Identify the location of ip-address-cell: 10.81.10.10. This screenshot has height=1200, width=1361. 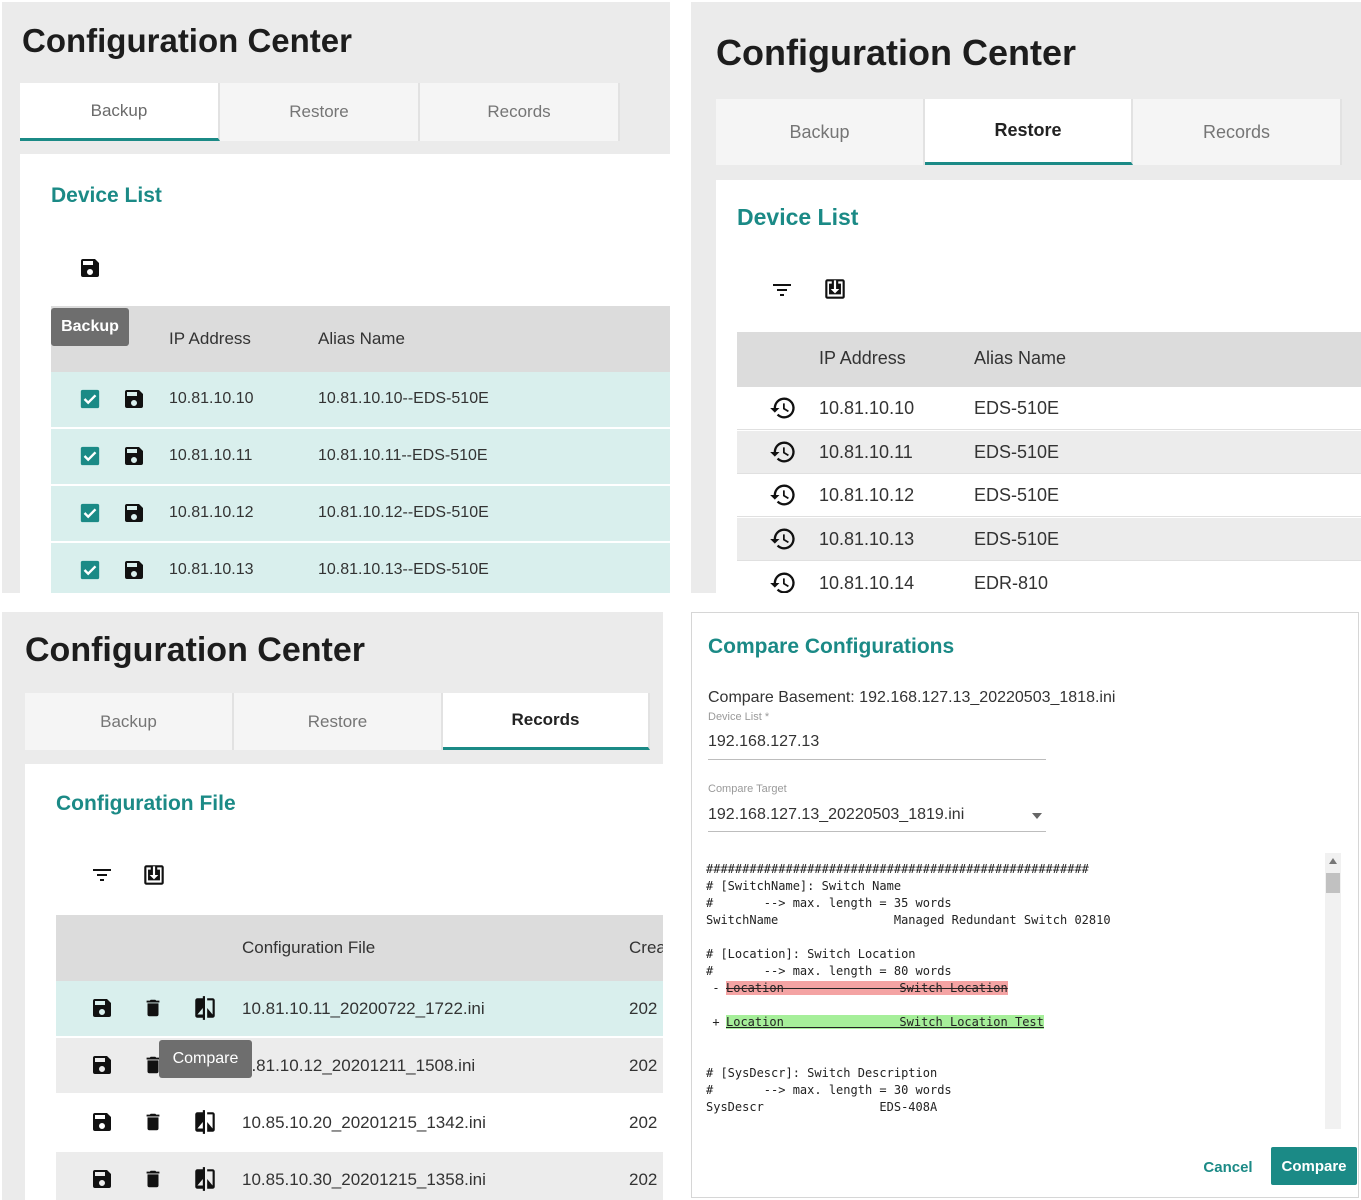
(211, 398).